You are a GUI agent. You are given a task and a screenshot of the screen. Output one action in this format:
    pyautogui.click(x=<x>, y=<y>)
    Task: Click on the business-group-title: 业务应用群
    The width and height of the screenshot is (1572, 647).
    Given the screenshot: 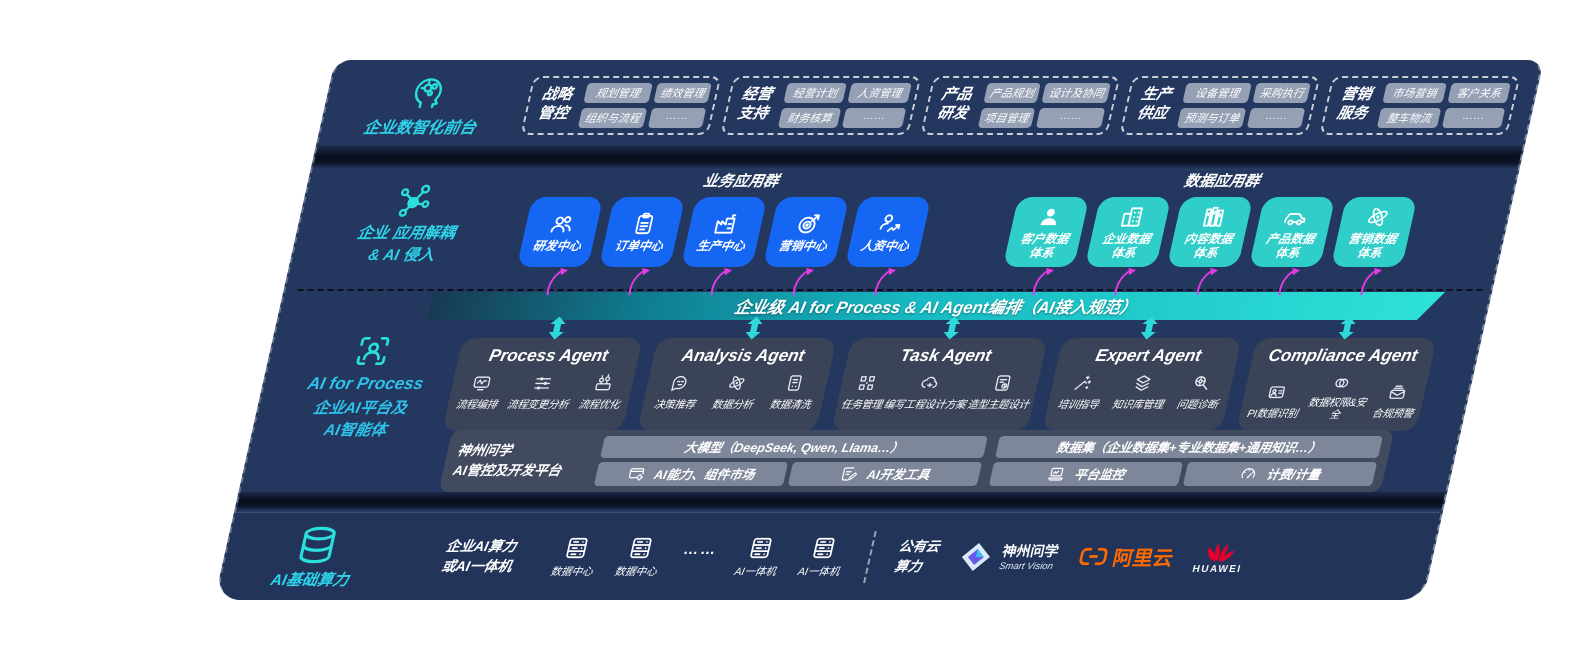 What is the action you would take?
    pyautogui.click(x=741, y=181)
    